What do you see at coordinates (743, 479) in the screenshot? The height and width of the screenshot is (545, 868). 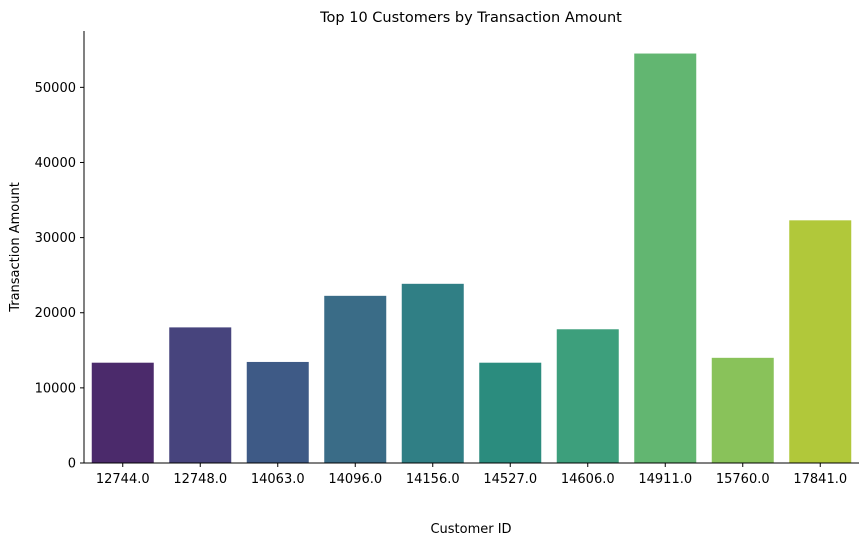 I see `x-tick-label: 15760.0` at bounding box center [743, 479].